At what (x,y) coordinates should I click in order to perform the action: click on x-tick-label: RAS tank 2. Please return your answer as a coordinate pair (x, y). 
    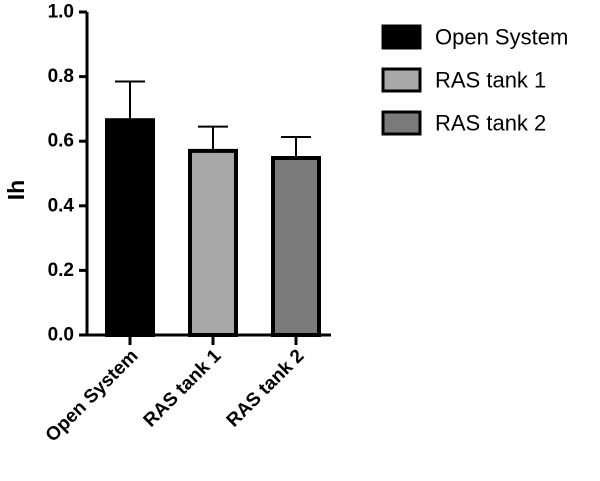
    Looking at the image, I should click on (266, 389).